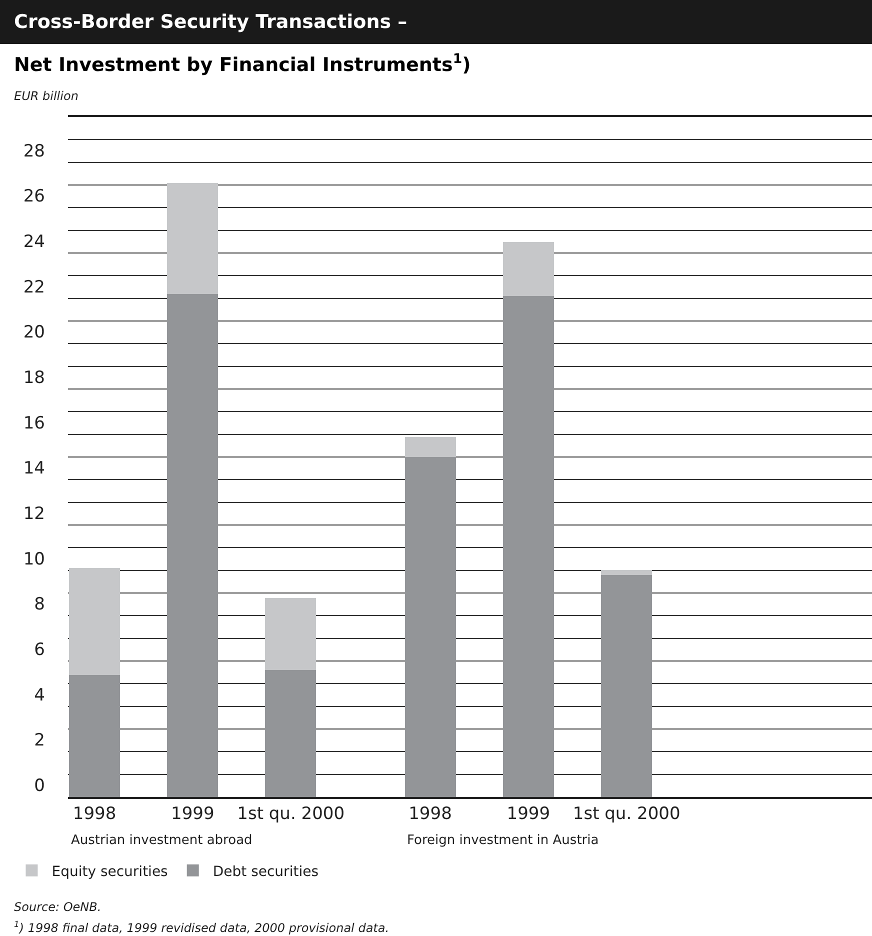 This screenshot has height=936, width=872. Describe the element at coordinates (34, 151) in the screenshot. I see `y-tick-label: 28` at that location.